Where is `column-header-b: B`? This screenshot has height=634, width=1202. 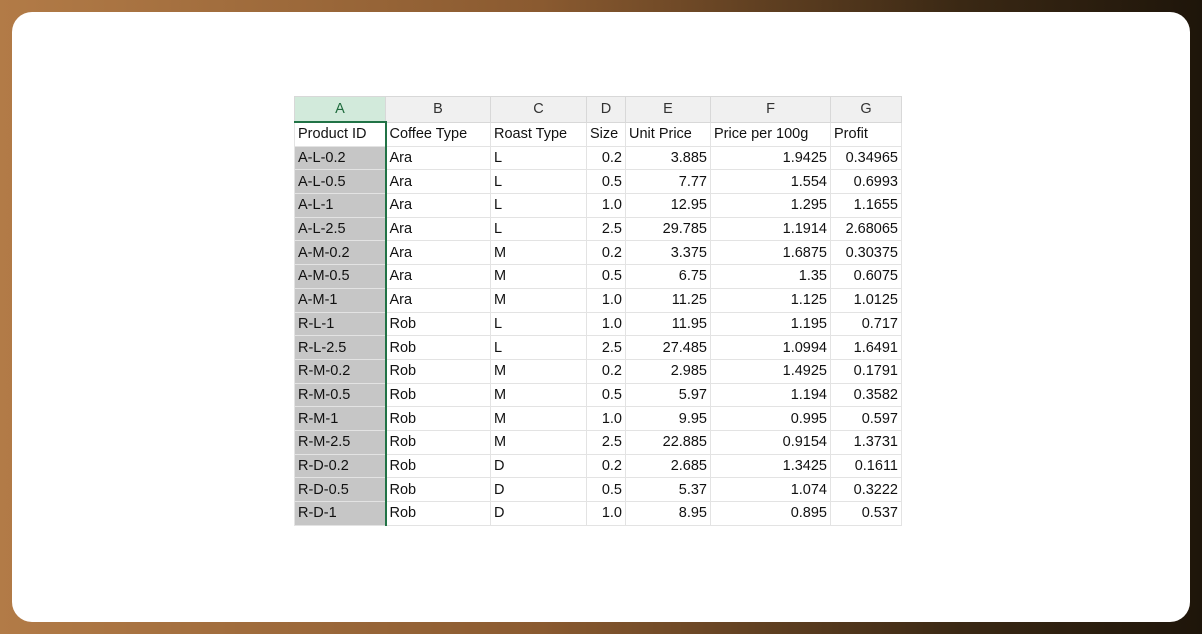
column-header-b: B is located at coordinates (438, 109).